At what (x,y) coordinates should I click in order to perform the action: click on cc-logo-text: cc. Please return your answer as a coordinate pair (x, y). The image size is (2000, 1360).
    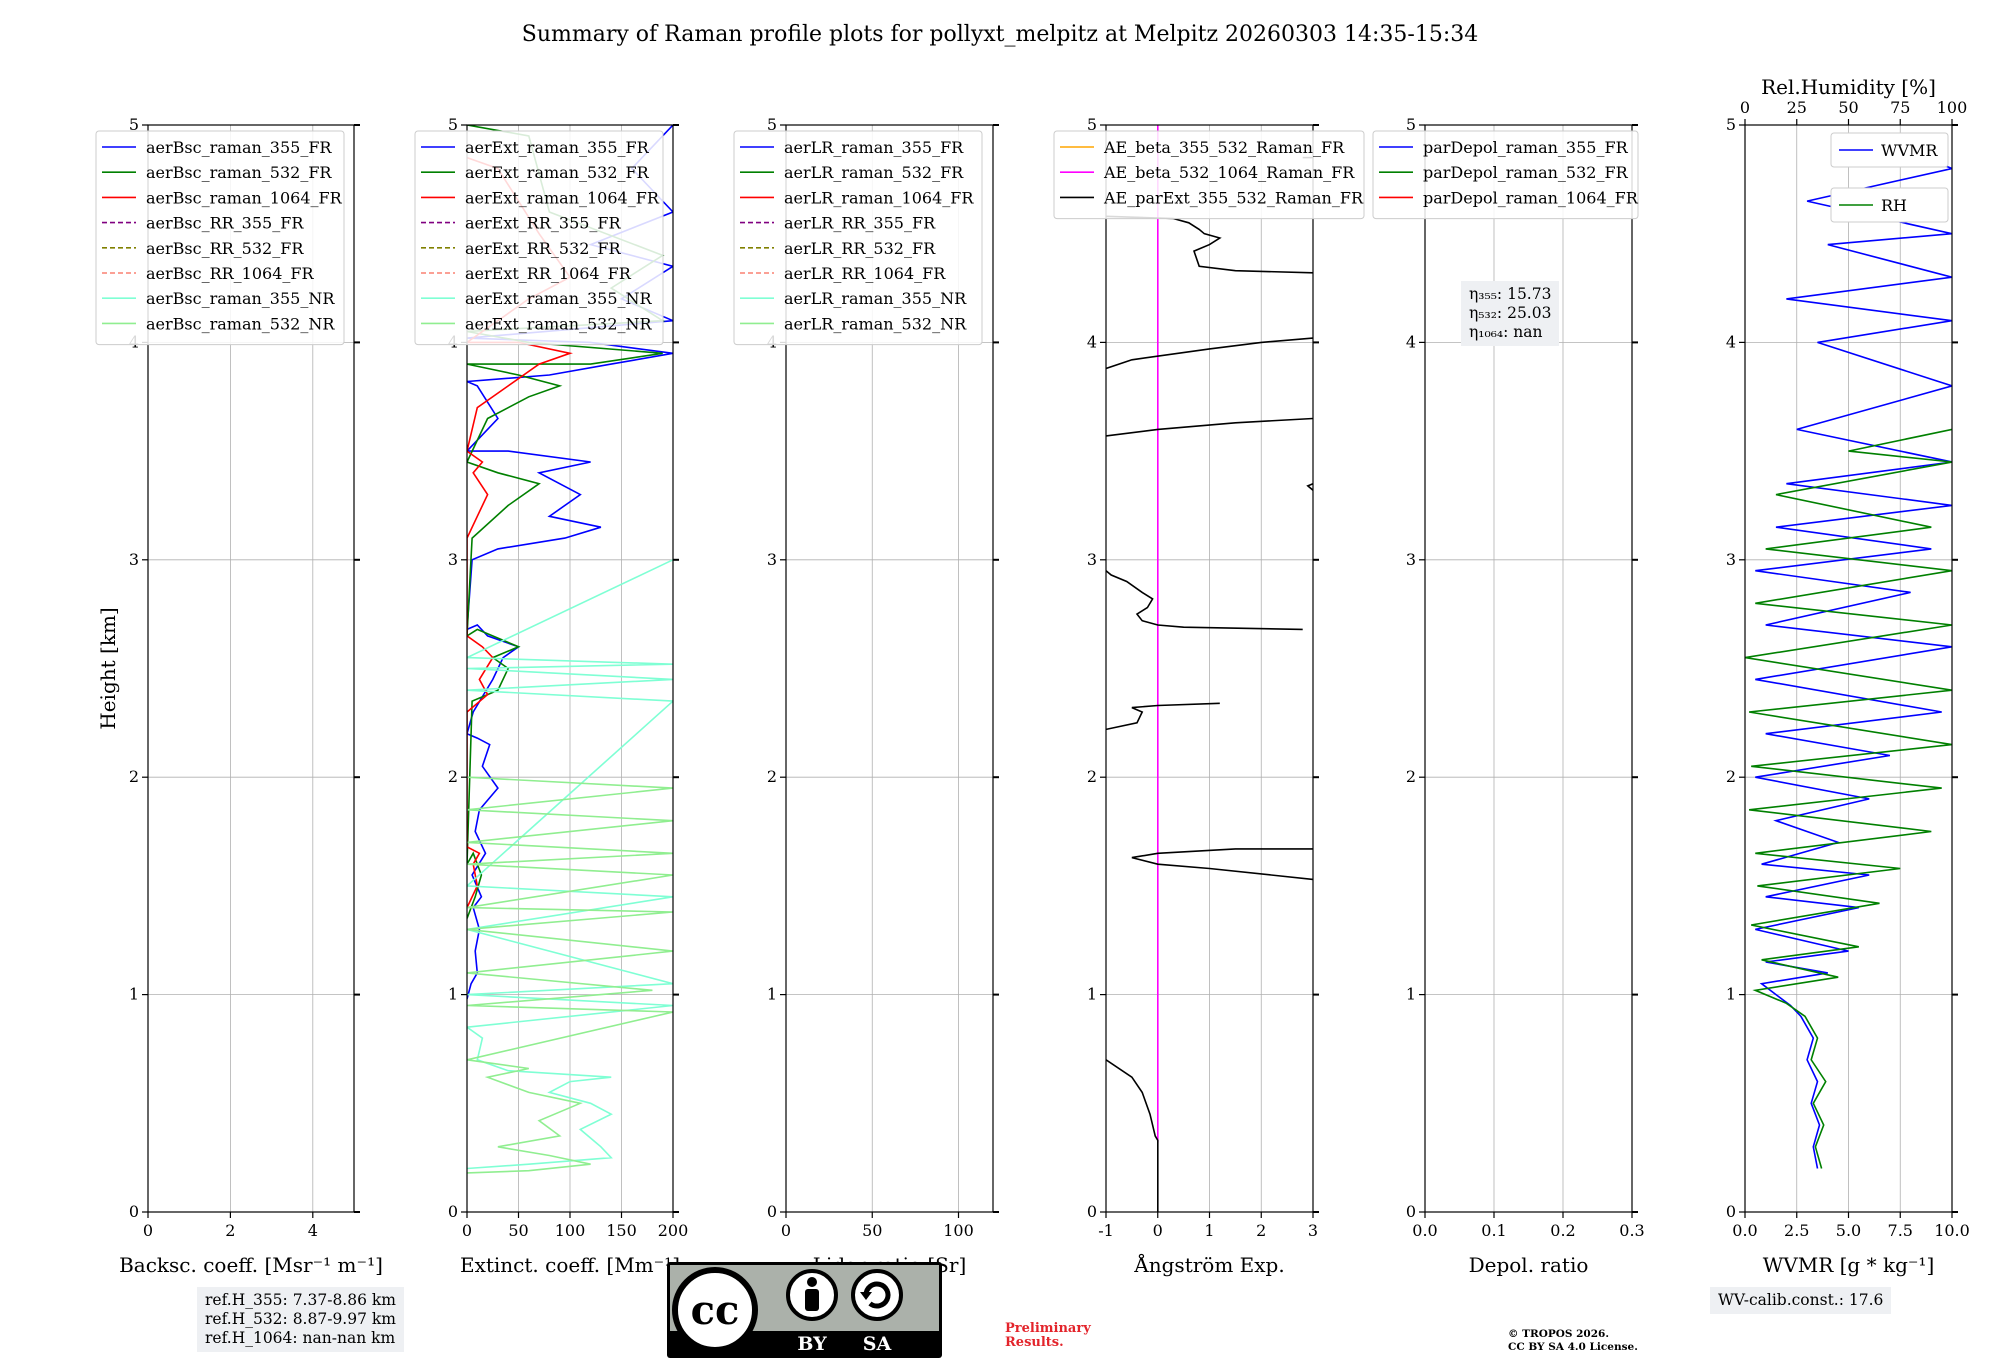
    Looking at the image, I should click on (715, 1310).